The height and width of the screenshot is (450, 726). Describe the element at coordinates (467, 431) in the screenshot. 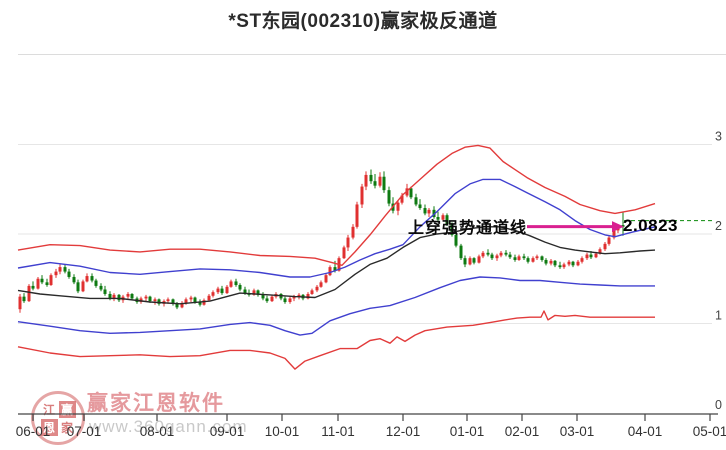

I see `x-axis-label: 01-01` at that location.